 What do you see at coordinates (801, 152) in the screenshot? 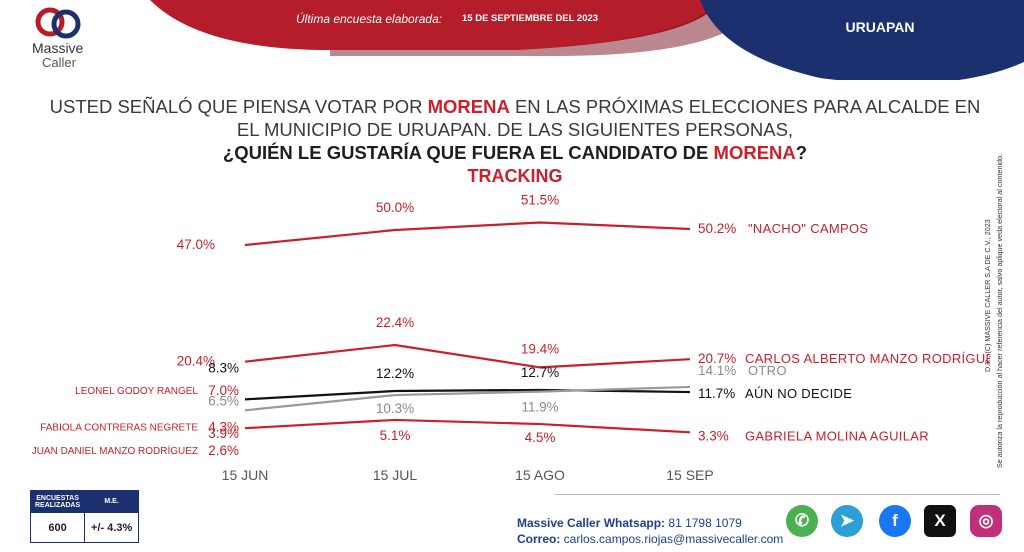
I see `title-line3c: ?` at bounding box center [801, 152].